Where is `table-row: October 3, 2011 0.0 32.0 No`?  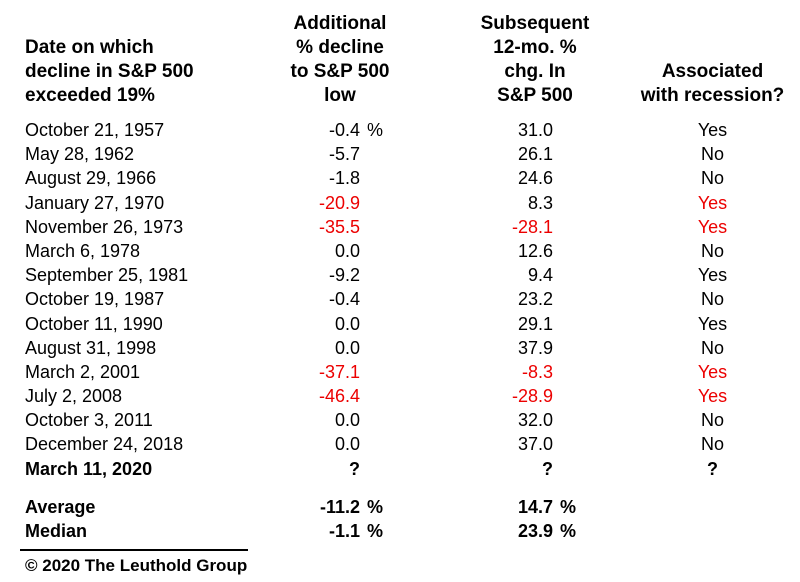 table-row: October 3, 2011 0.0 32.0 No is located at coordinates (400, 420).